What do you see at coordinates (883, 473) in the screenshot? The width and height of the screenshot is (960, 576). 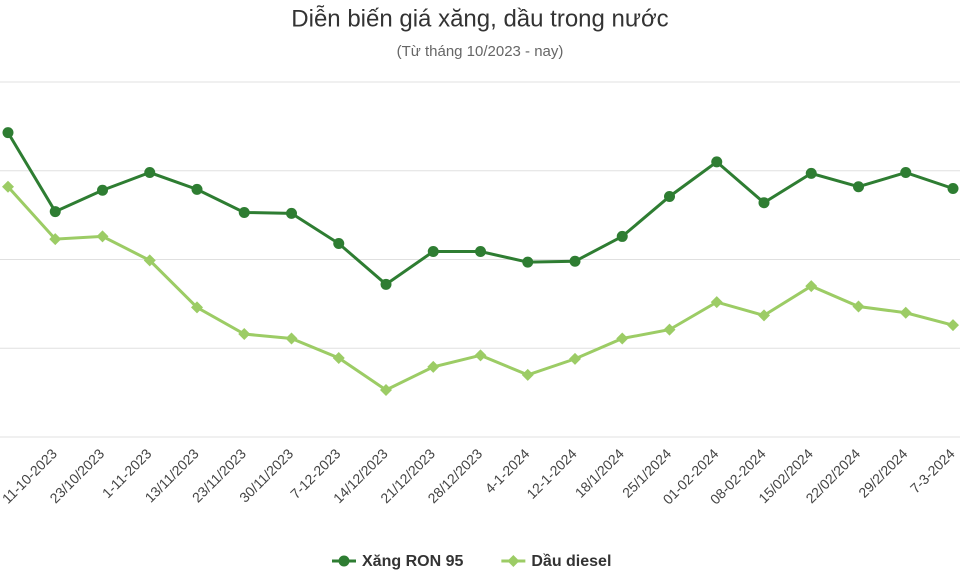 I see `x-tick-label: 29/2/2024` at bounding box center [883, 473].